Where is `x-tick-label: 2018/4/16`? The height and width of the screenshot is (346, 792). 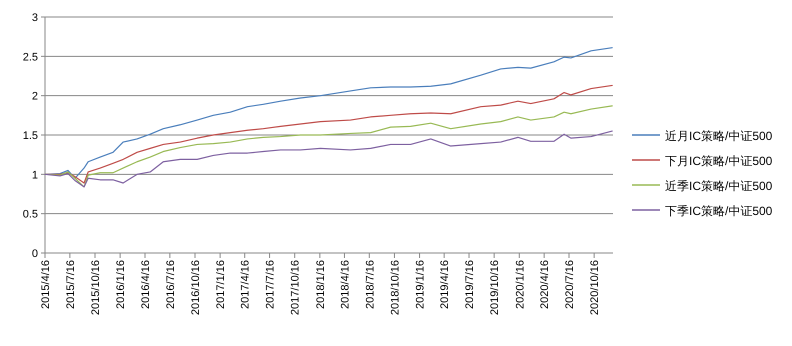
x-tick-label: 2018/4/16 is located at coordinates (345, 284).